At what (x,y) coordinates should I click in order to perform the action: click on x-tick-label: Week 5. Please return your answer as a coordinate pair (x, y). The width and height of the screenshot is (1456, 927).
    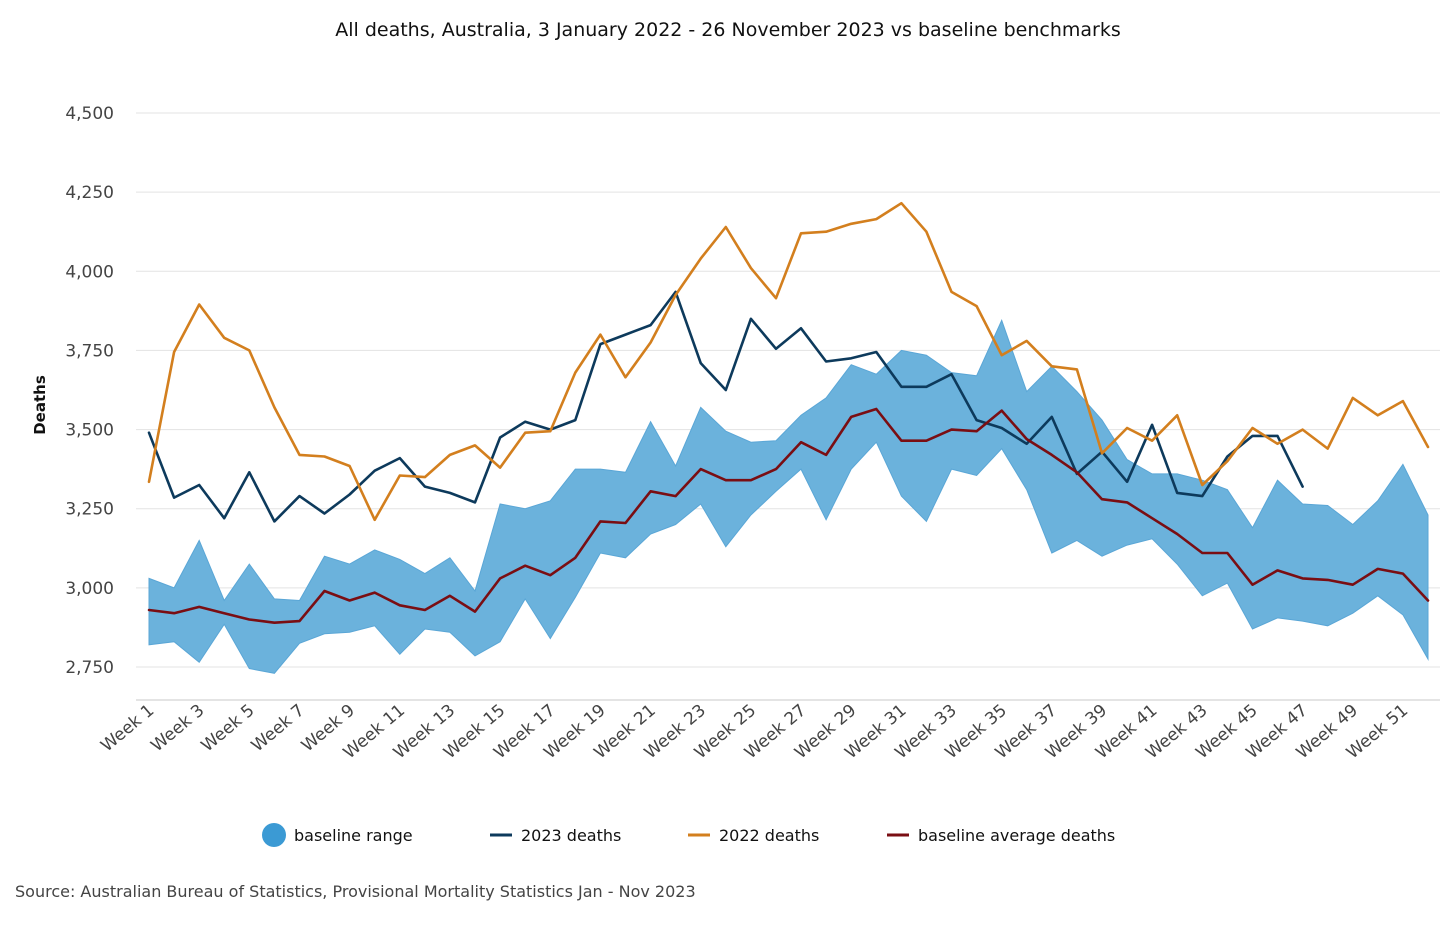
    Looking at the image, I should click on (228, 729).